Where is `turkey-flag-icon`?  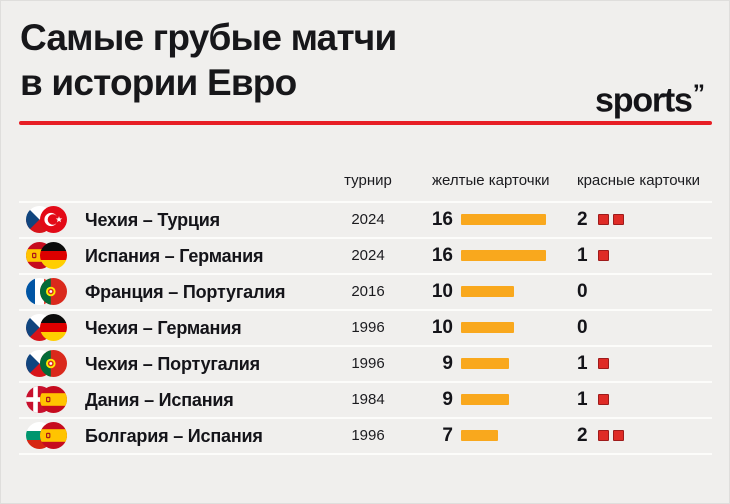 turkey-flag-icon is located at coordinates (53, 219).